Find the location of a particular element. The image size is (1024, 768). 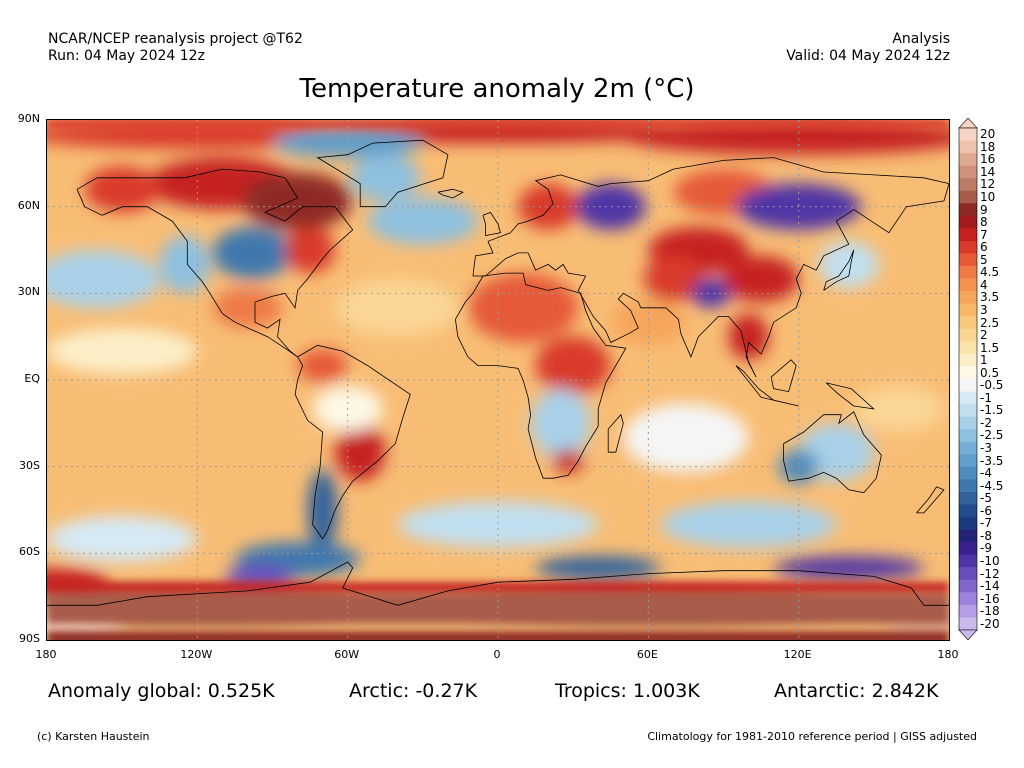

colorbar-label: -1 is located at coordinates (986, 397).